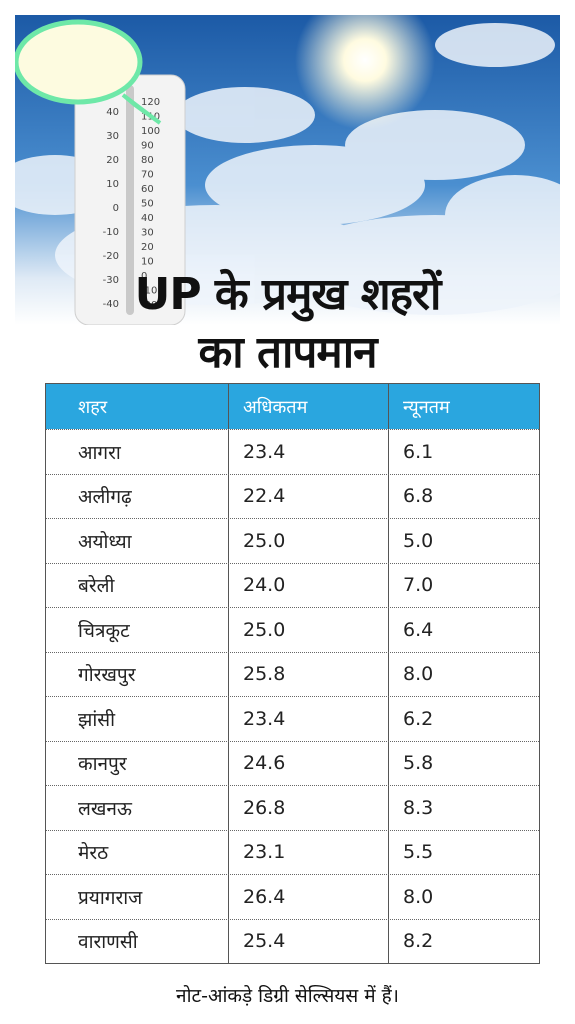 This screenshot has height=1024, width=575. What do you see at coordinates (418, 807) in the screenshot?
I see `table-cell: 8.3` at bounding box center [418, 807].